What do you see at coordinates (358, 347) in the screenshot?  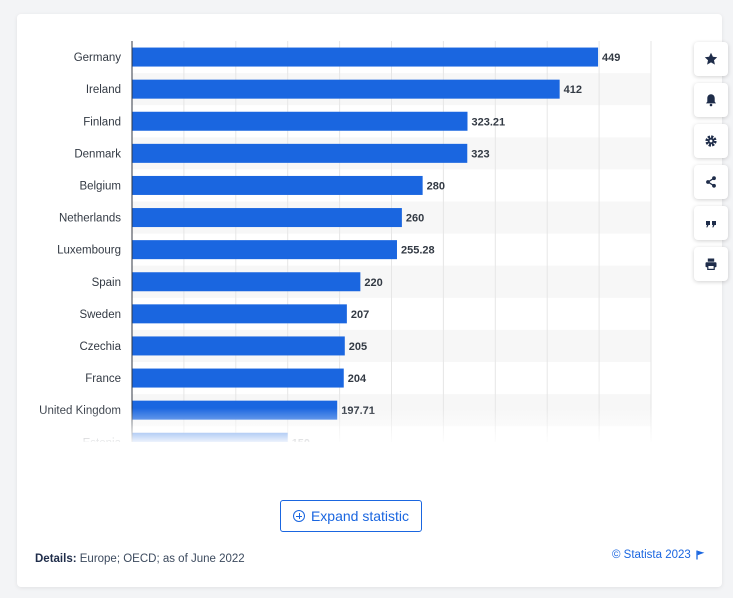 I see `value-label: 205` at bounding box center [358, 347].